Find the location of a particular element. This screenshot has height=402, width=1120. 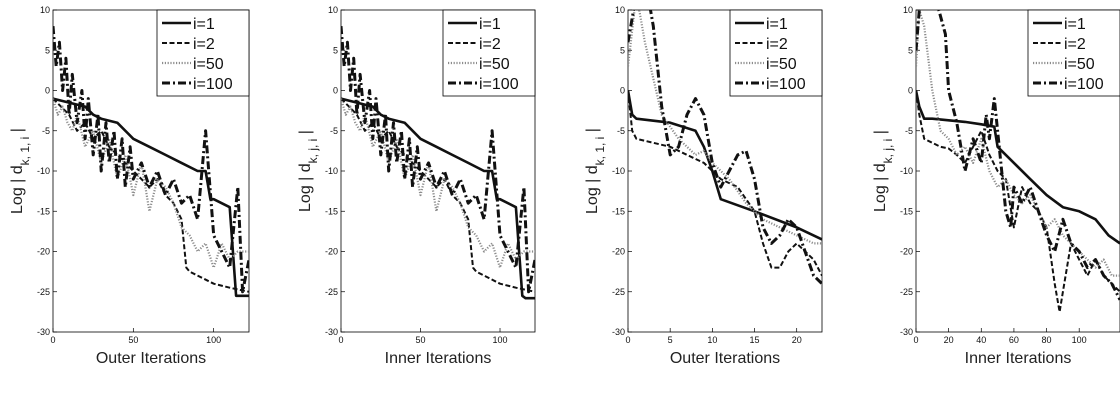

x-tick-label: 5 is located at coordinates (670, 340).